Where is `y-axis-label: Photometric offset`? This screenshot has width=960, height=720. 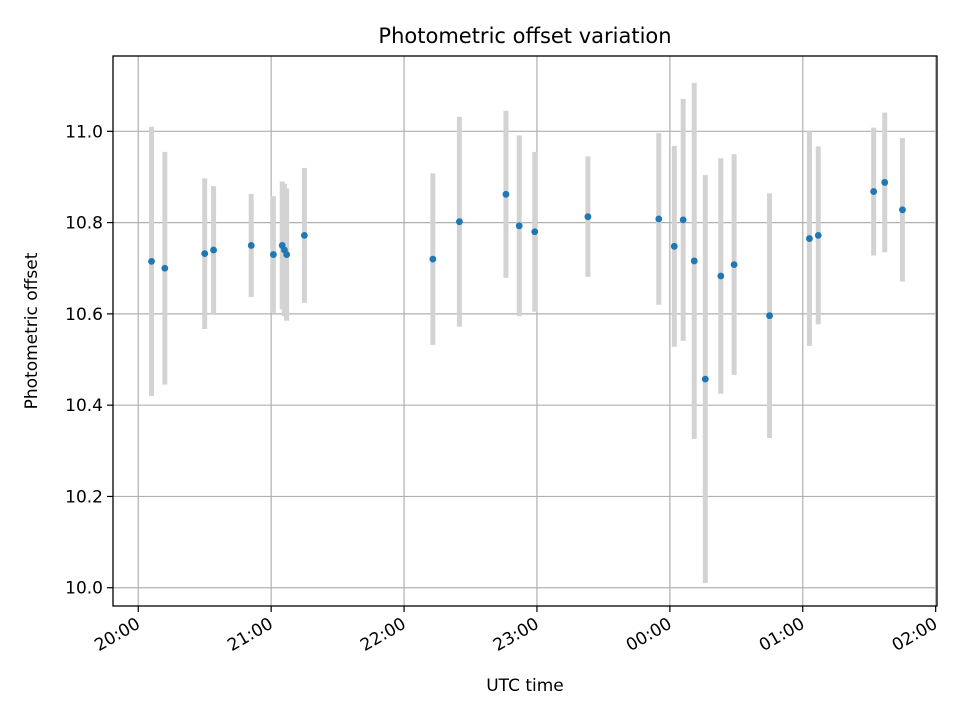
y-axis-label: Photometric offset is located at coordinates (32, 330).